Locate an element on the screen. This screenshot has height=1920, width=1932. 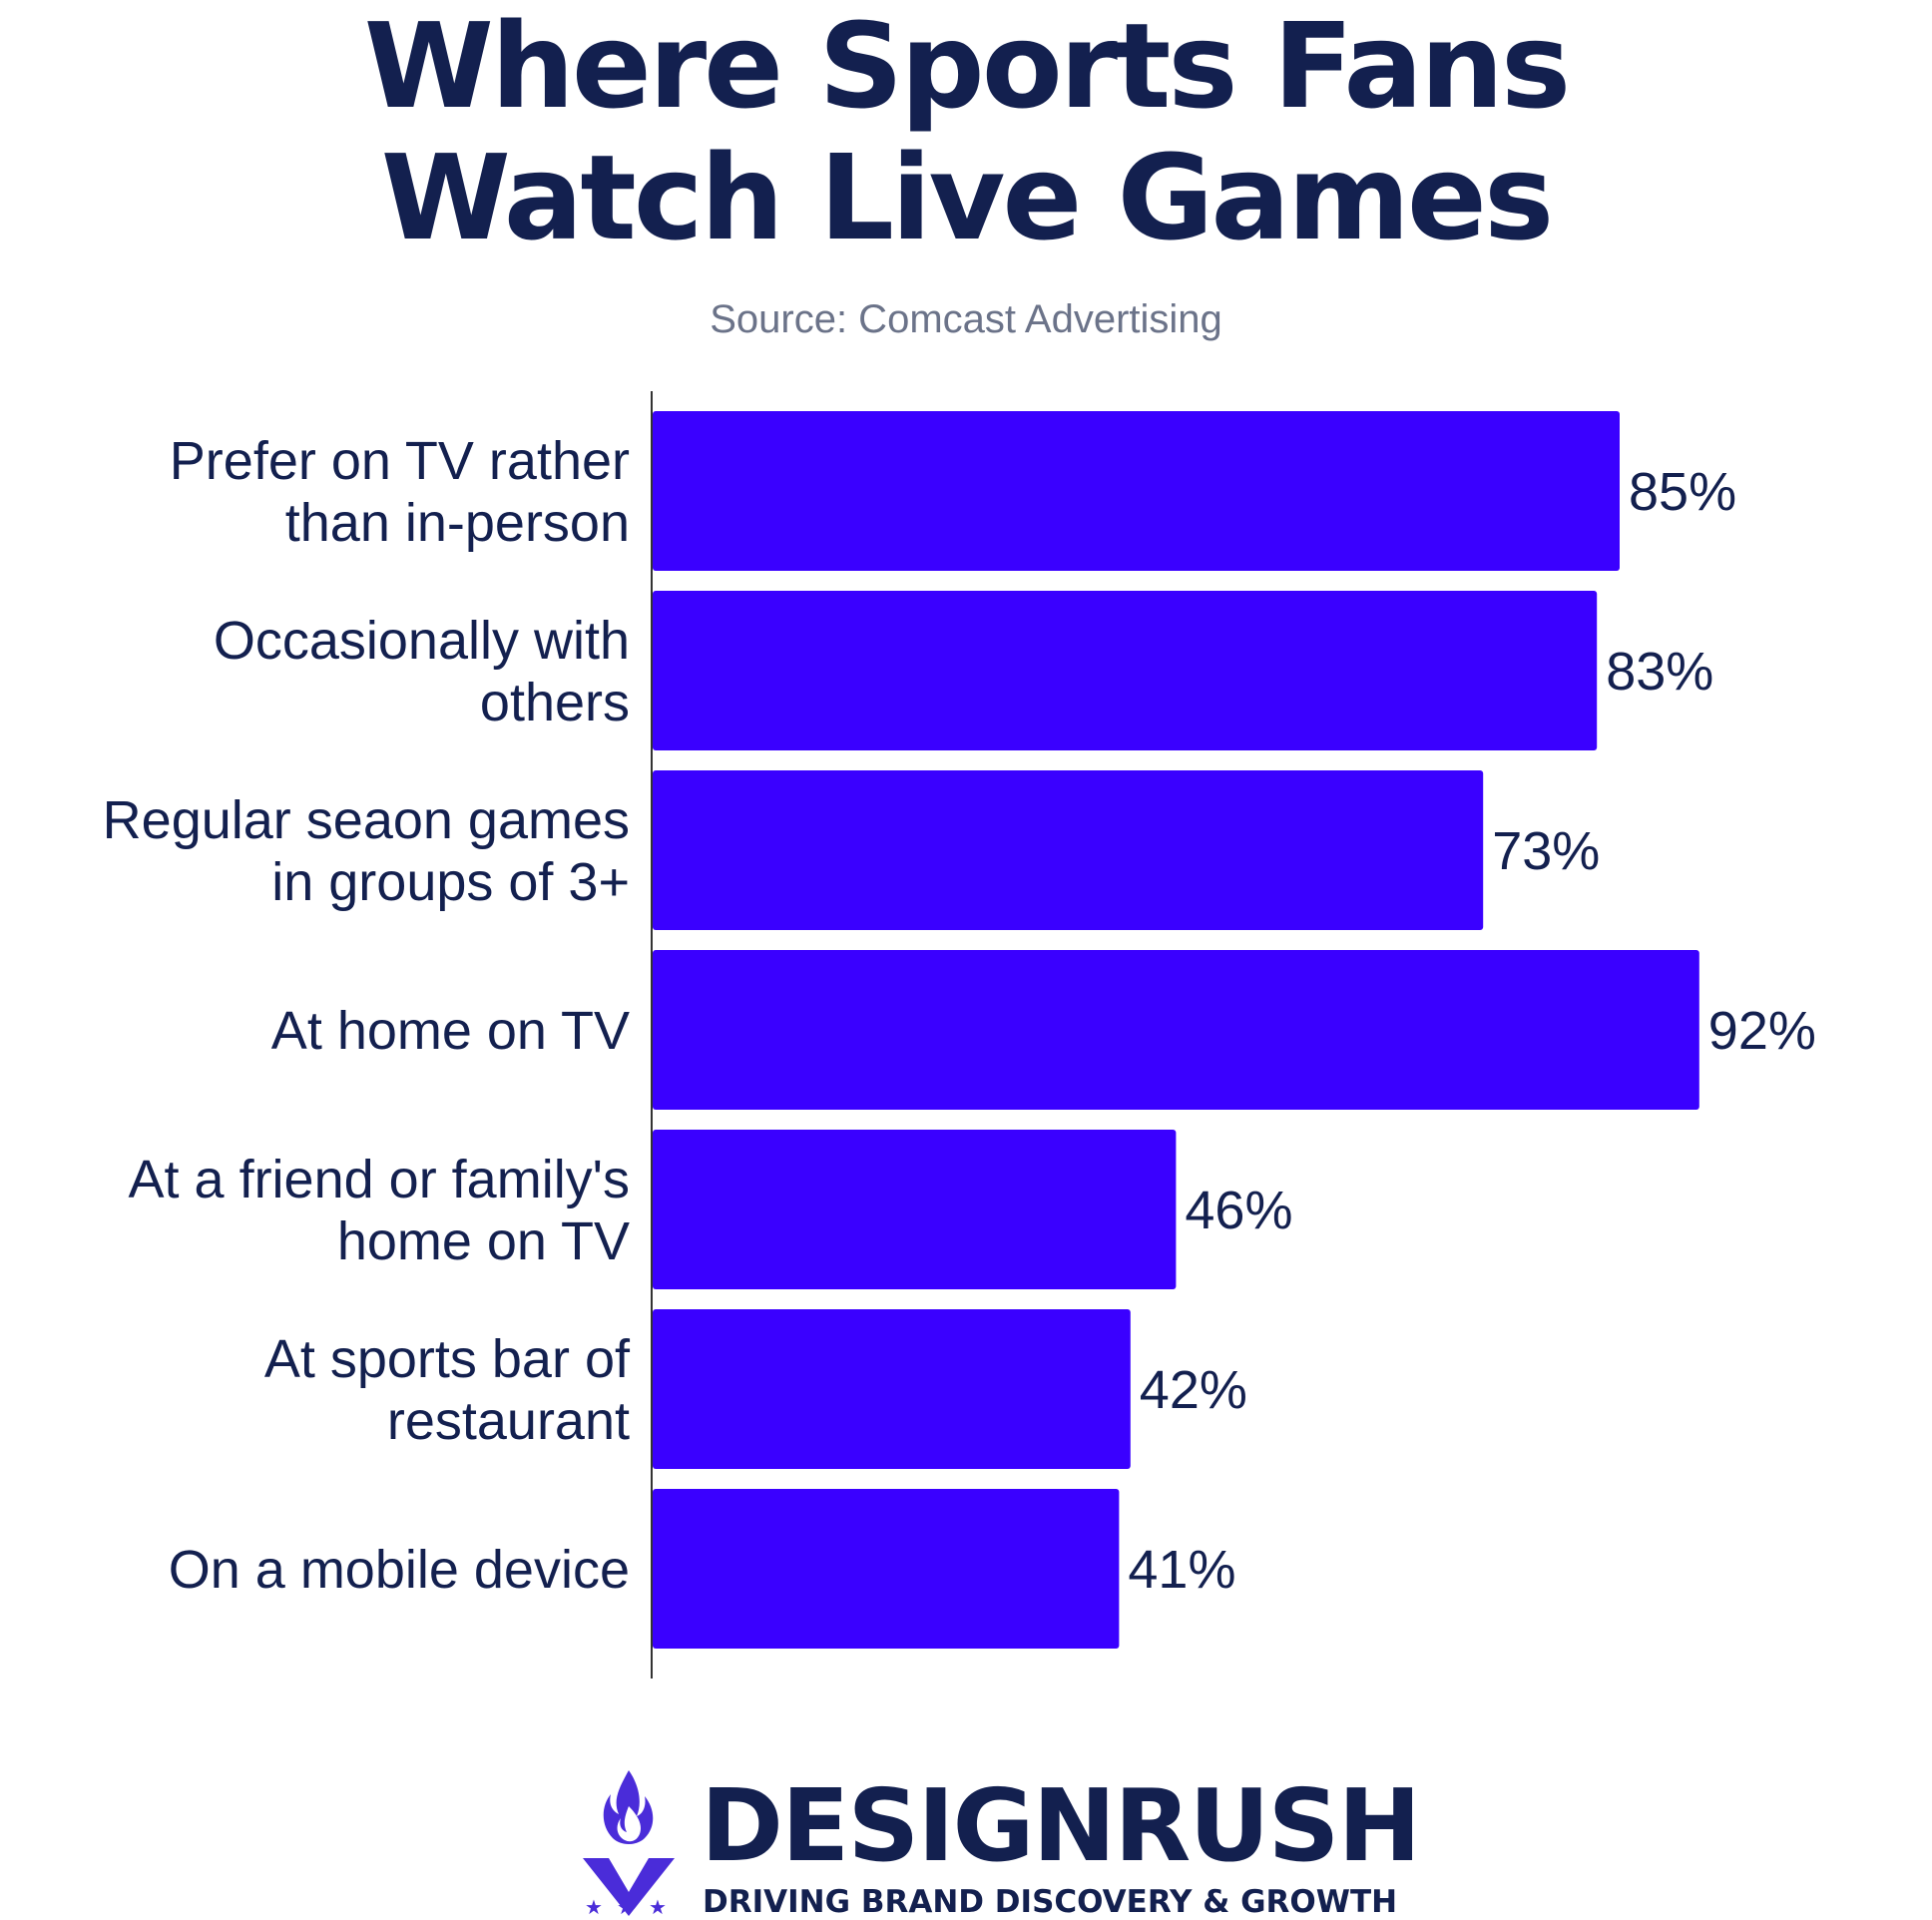
category-label-line: home on TV is located at coordinates (483, 1241).